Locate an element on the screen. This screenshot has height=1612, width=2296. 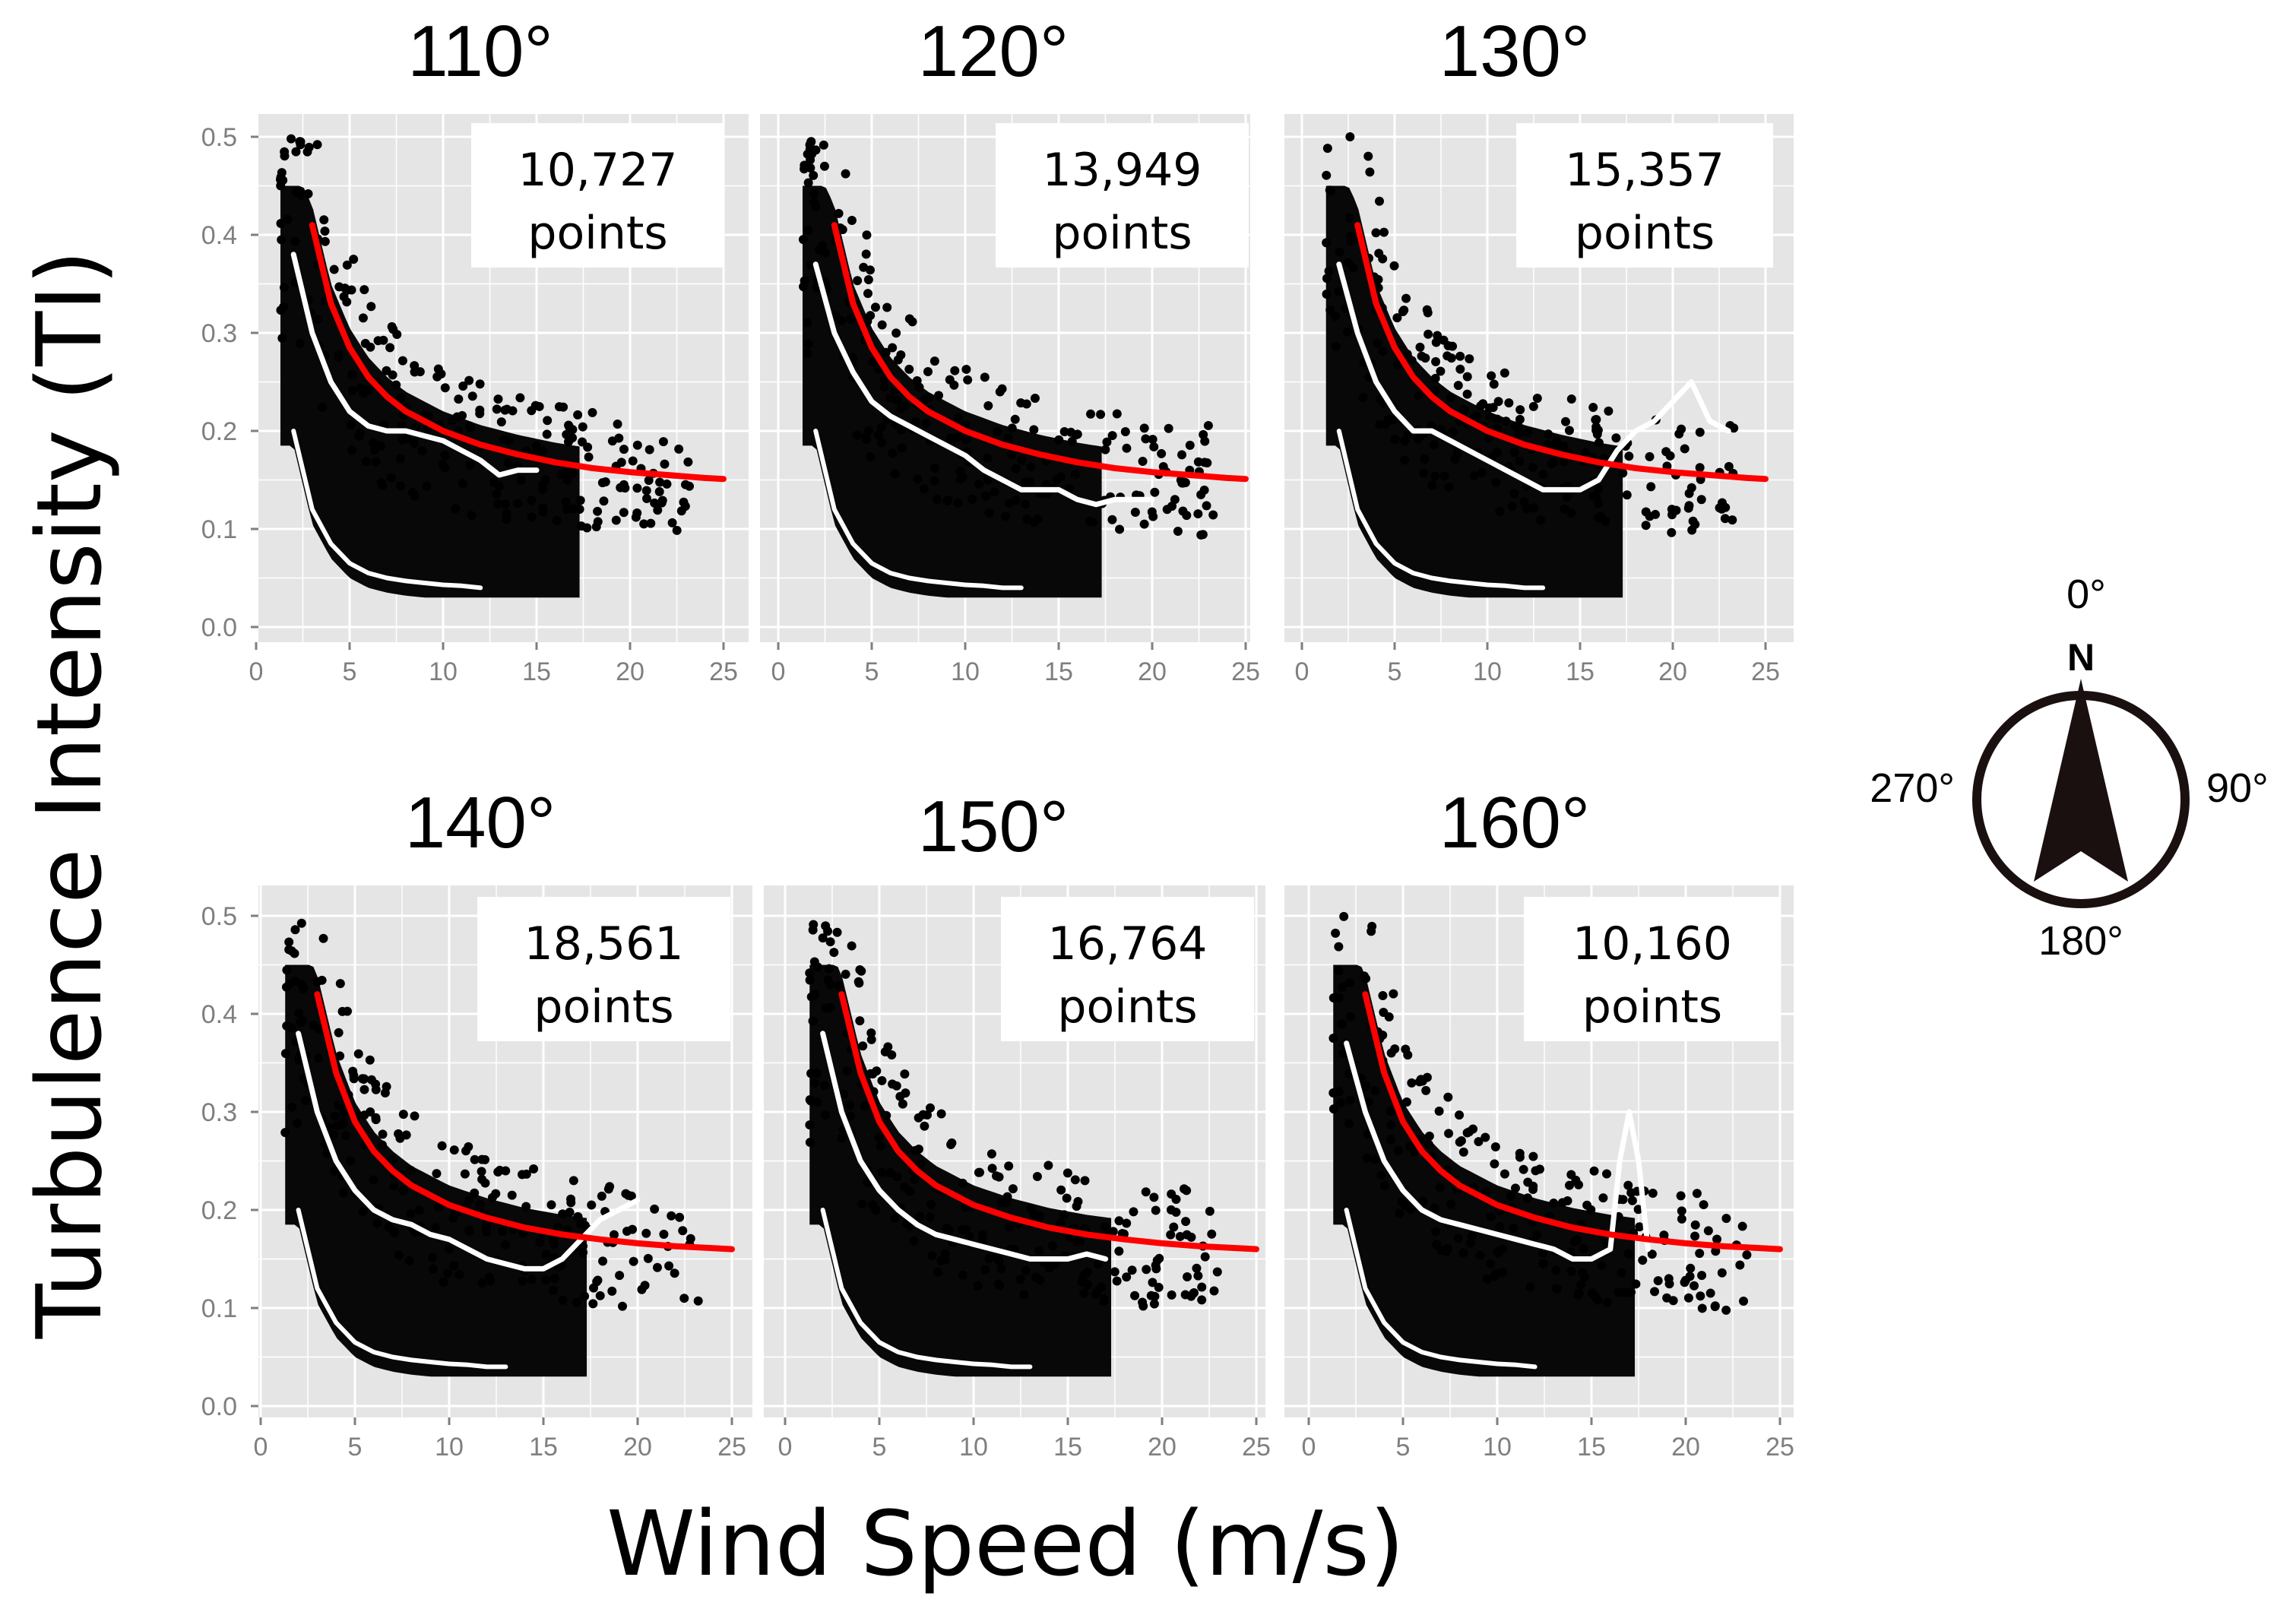
fit-line is located at coordinates (518, 352).